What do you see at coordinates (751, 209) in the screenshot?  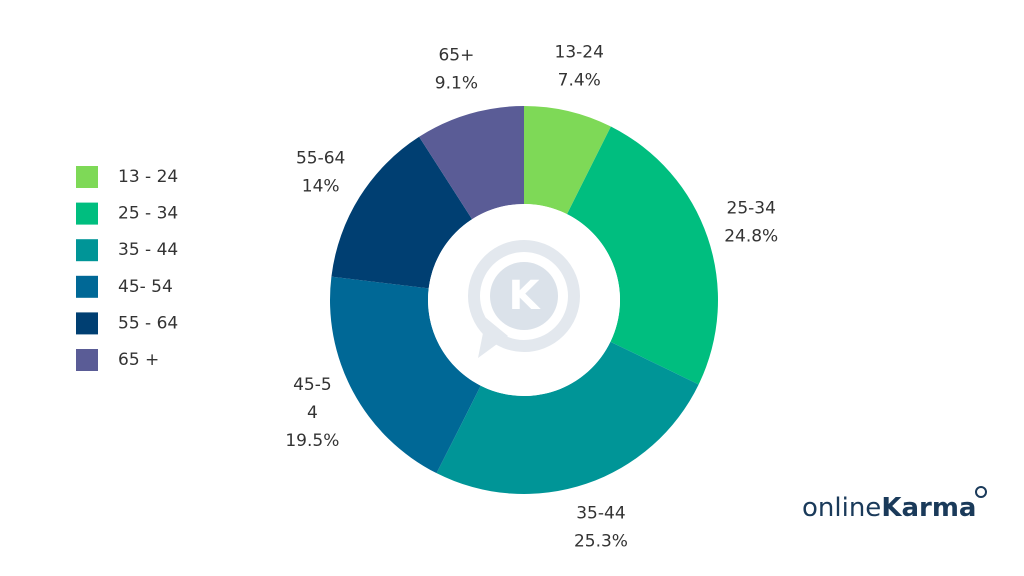 I see `slice-label: 25-34` at bounding box center [751, 209].